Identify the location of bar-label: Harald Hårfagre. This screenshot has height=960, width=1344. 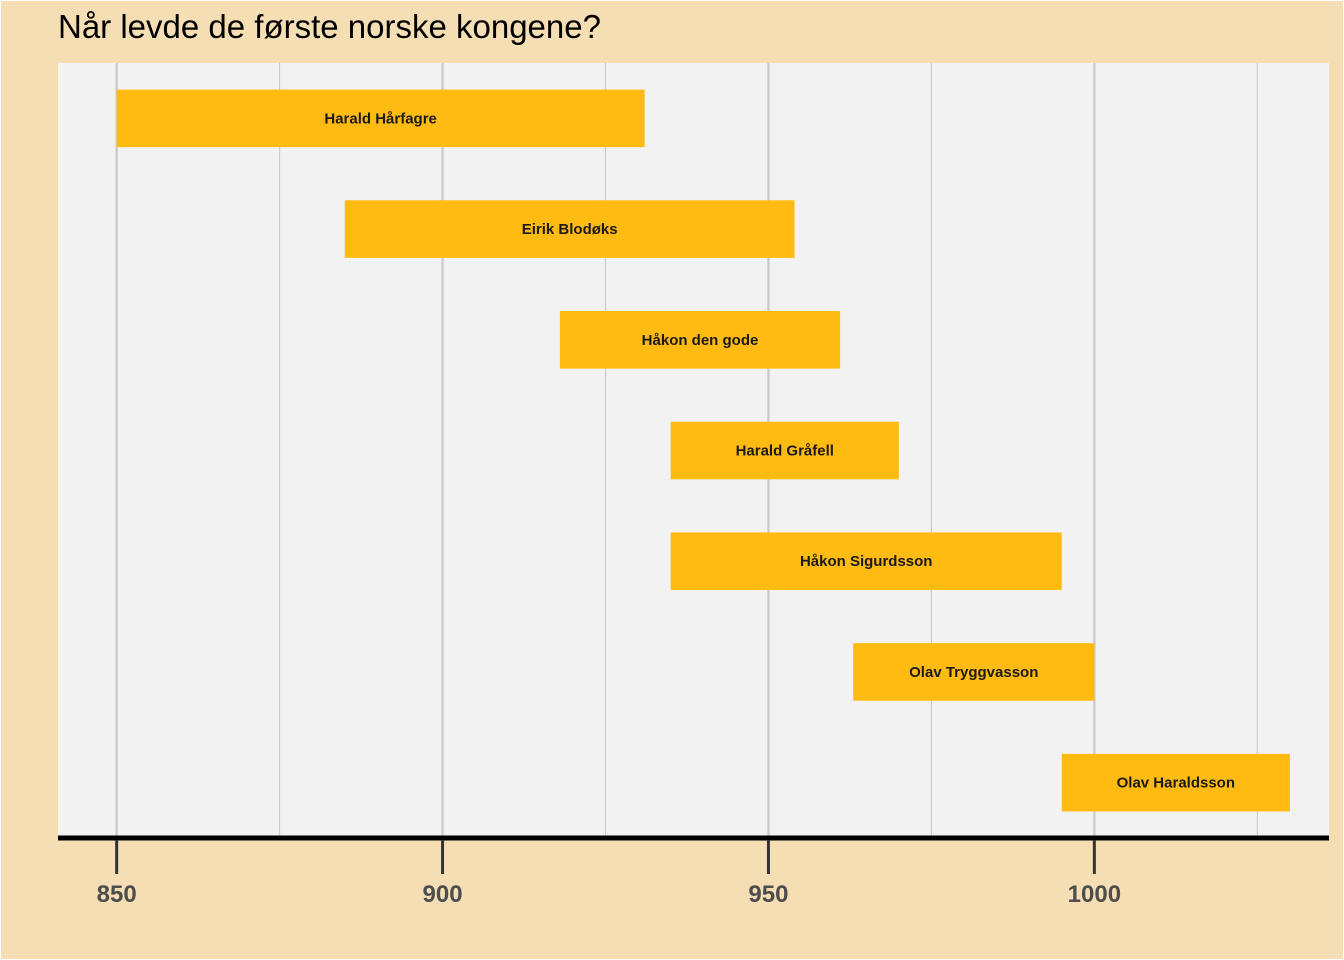
(380, 118).